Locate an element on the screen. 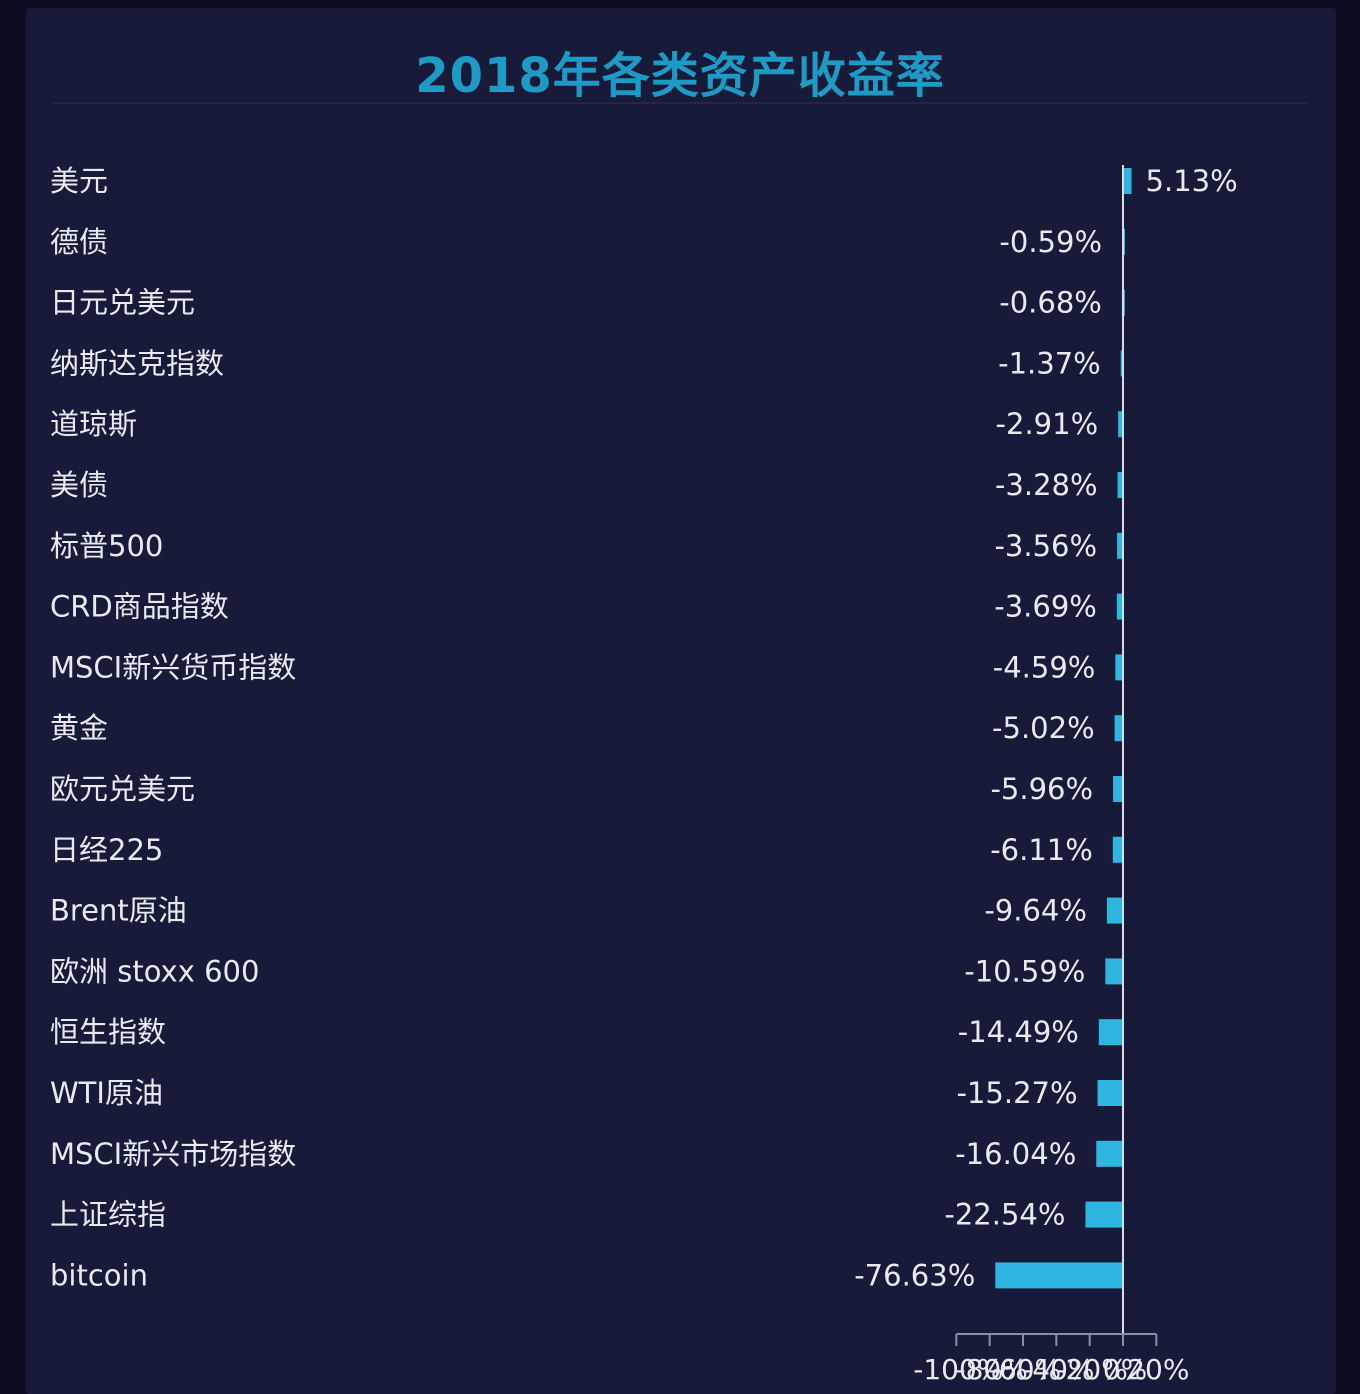 The image size is (1360, 1394). x-tick-label: 0% is located at coordinates (1125, 1369).